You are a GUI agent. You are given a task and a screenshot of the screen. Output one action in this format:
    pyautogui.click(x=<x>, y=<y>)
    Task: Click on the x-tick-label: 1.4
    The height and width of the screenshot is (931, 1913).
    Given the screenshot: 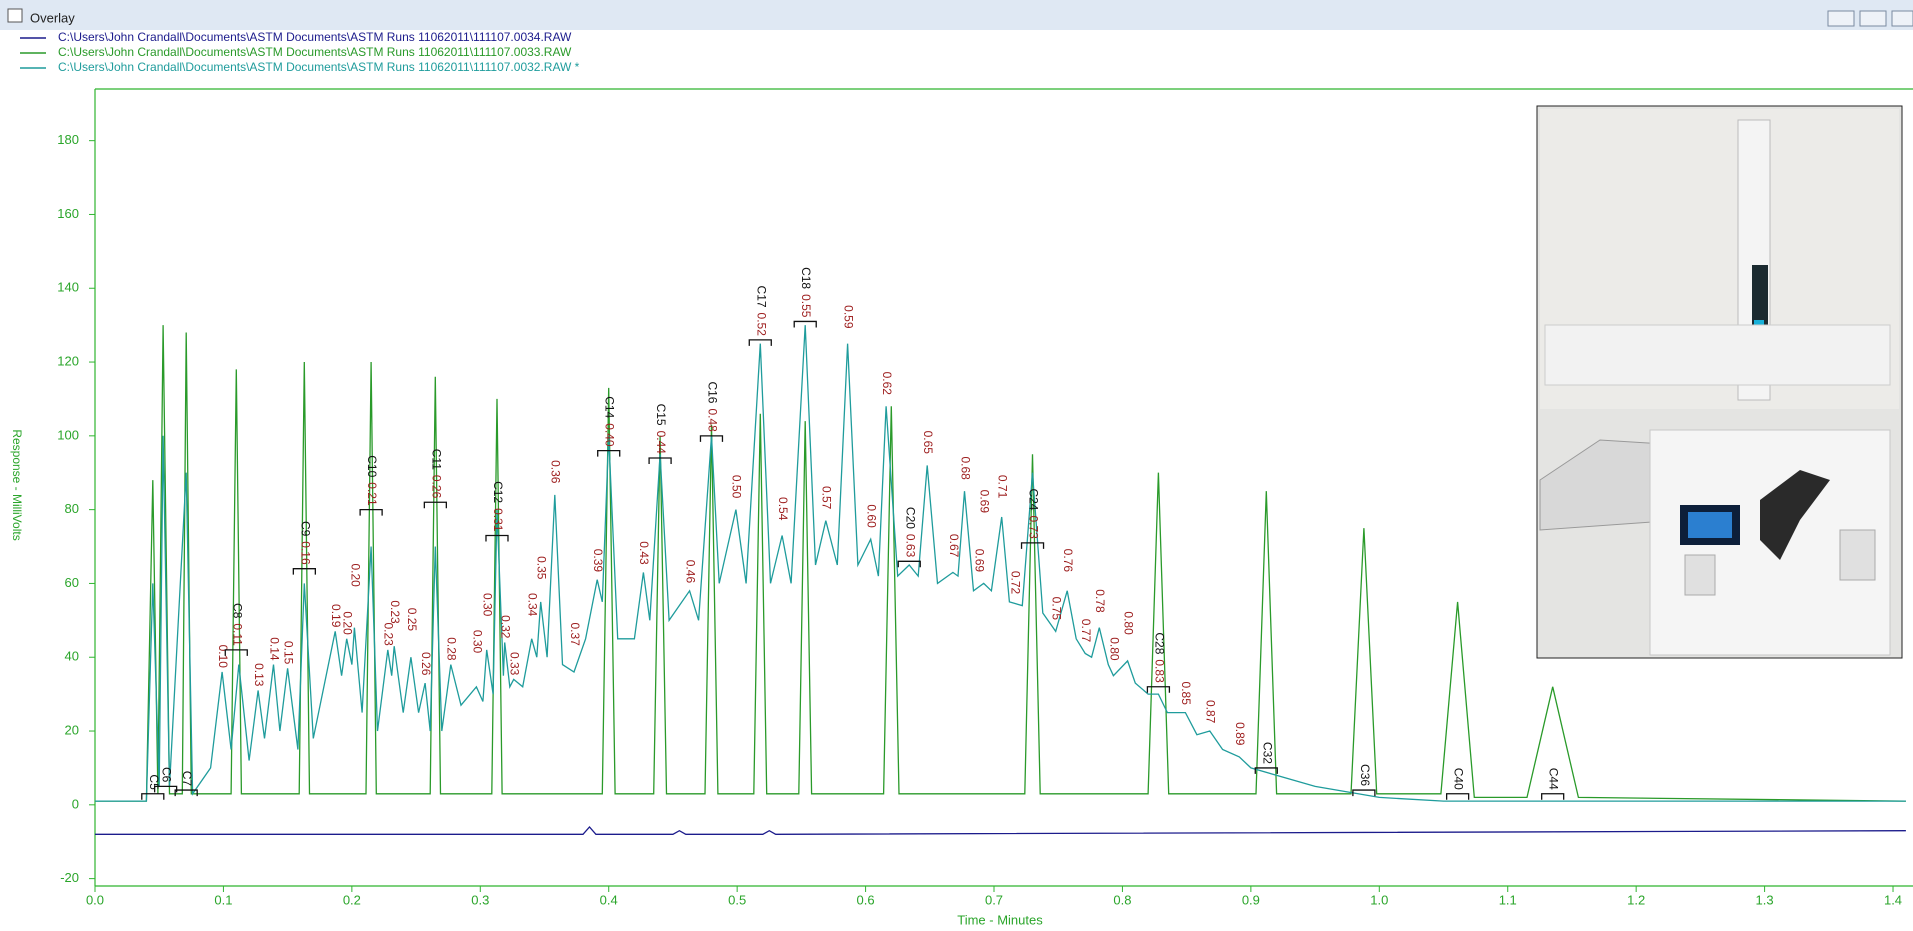 What is the action you would take?
    pyautogui.click(x=1893, y=899)
    